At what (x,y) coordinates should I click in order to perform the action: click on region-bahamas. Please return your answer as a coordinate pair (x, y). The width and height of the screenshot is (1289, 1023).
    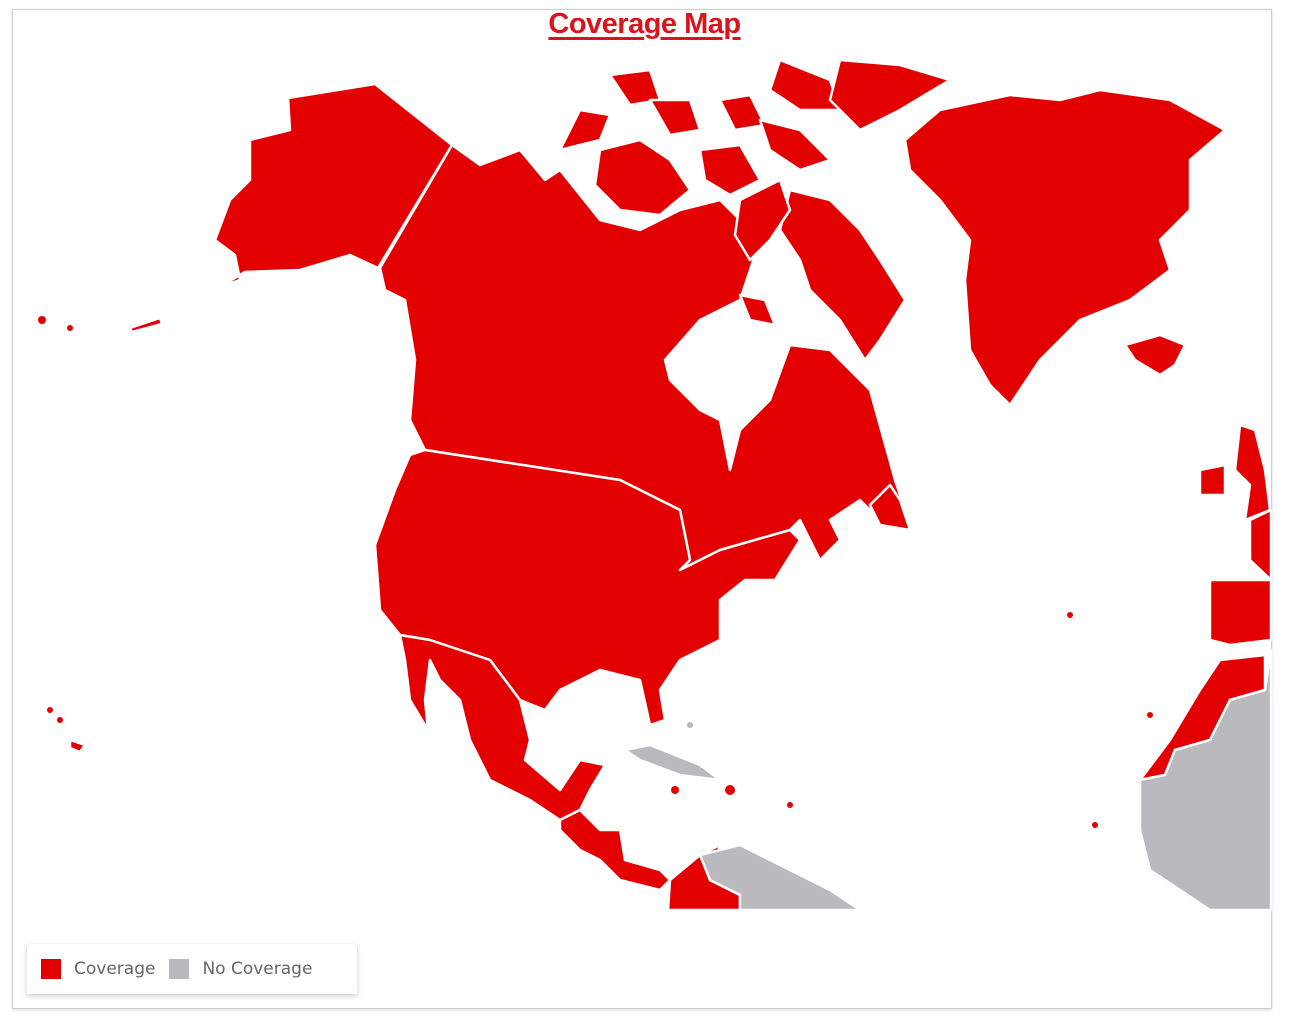
    Looking at the image, I should click on (690, 725).